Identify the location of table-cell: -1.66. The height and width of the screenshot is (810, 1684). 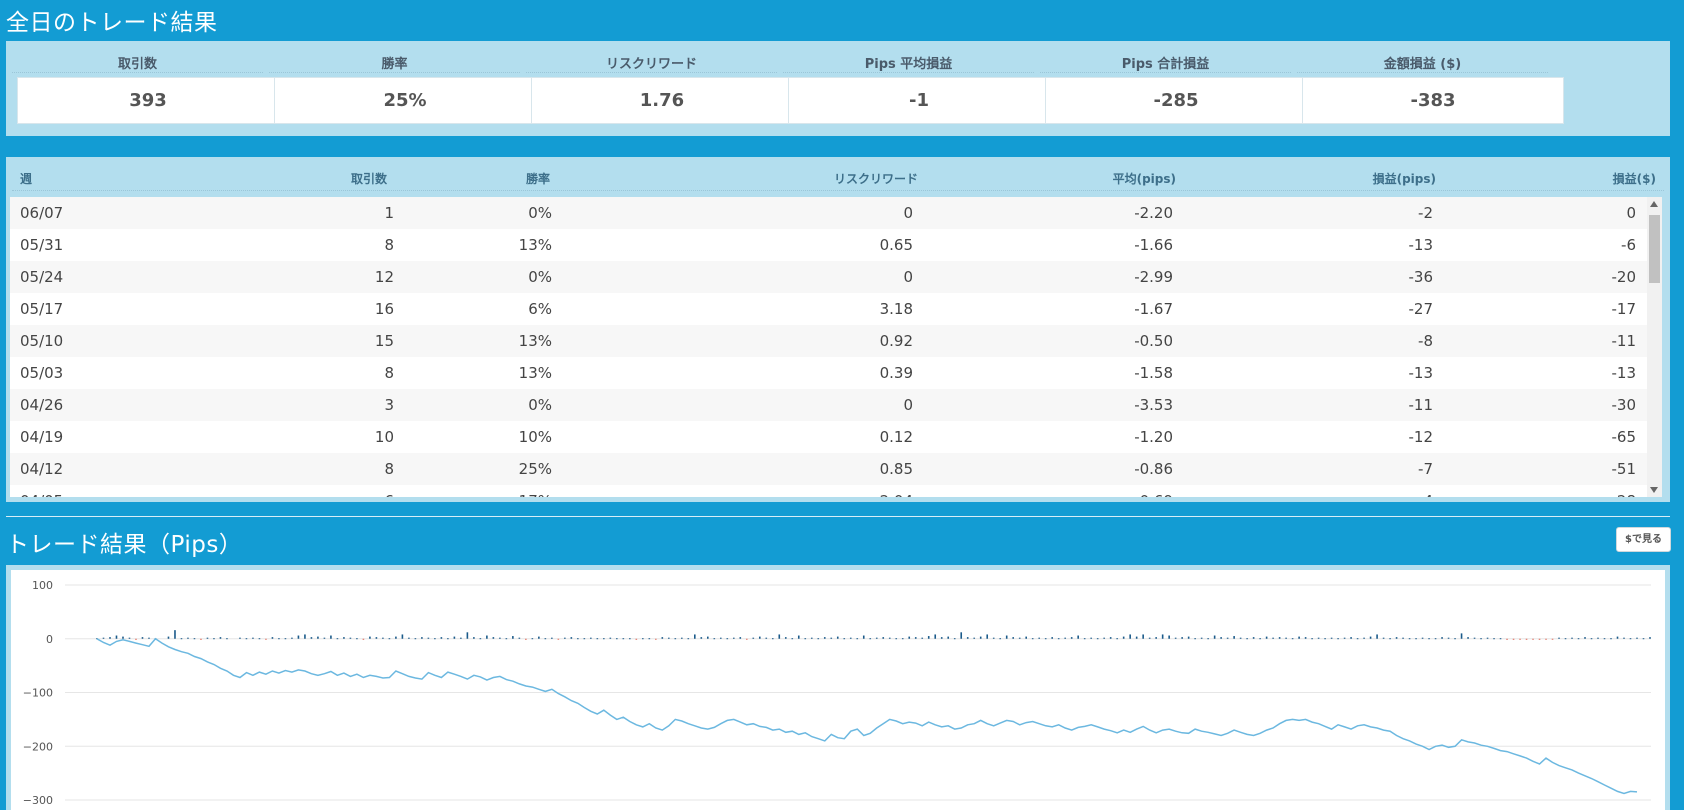
(1153, 245).